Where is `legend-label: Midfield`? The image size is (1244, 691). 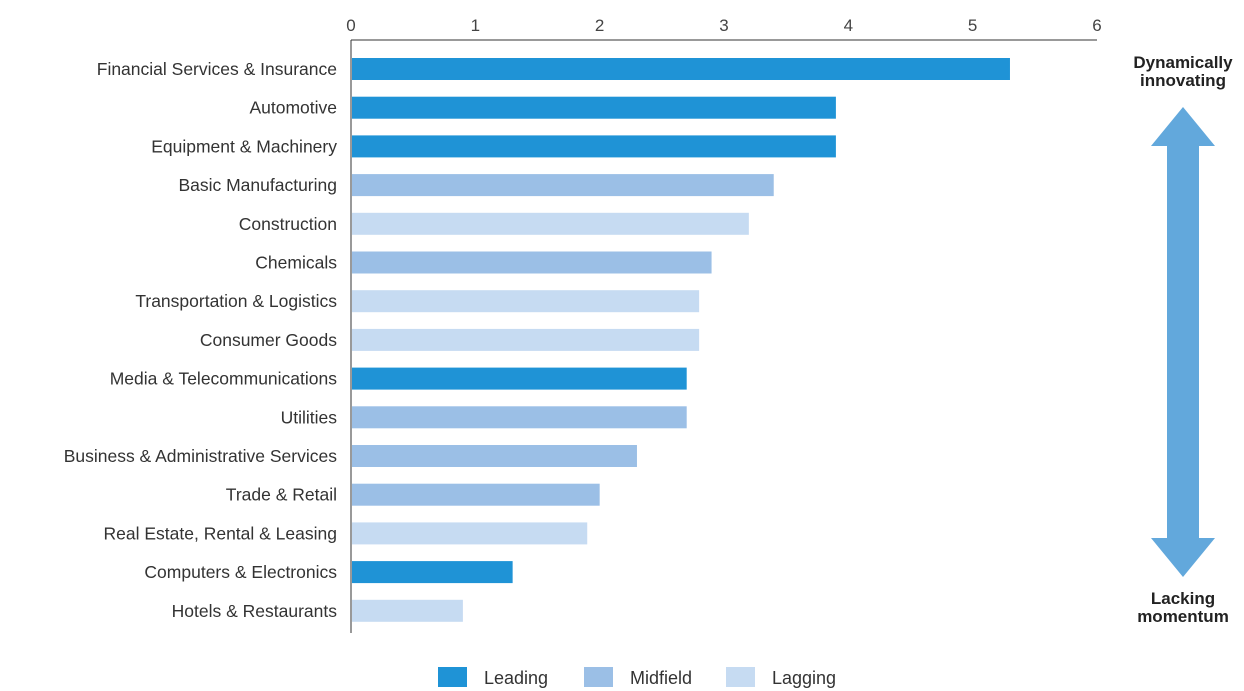 legend-label: Midfield is located at coordinates (661, 678).